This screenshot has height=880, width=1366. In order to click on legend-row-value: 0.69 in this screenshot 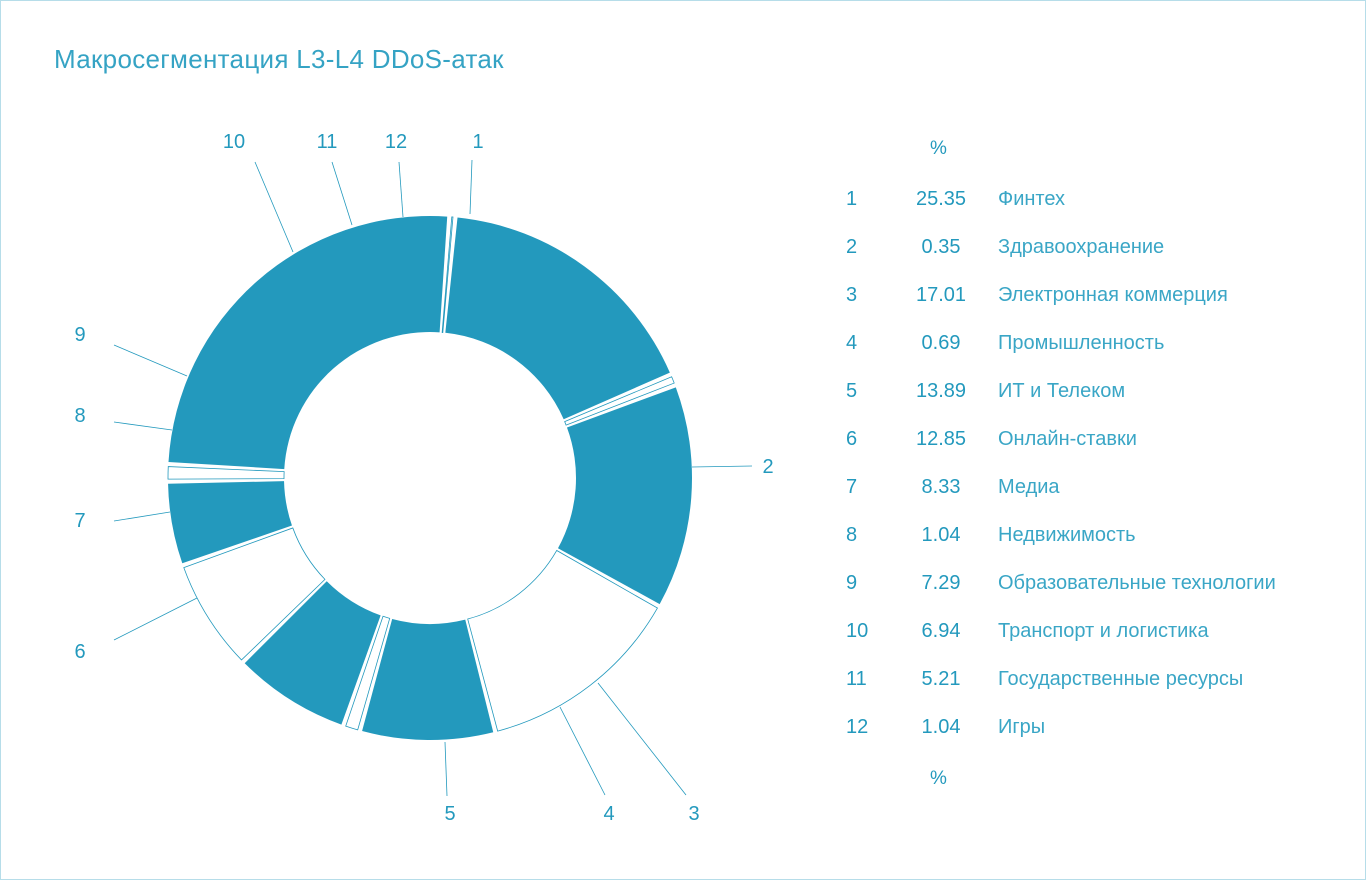, I will do `click(941, 343)`.